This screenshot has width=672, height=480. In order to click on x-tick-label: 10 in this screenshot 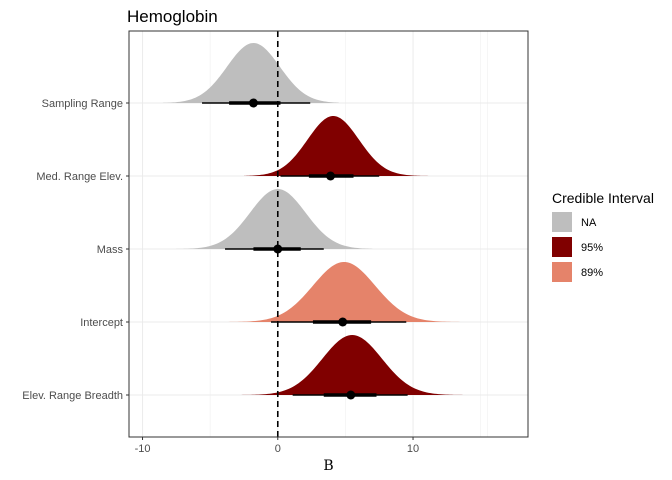, I will do `click(413, 449)`.